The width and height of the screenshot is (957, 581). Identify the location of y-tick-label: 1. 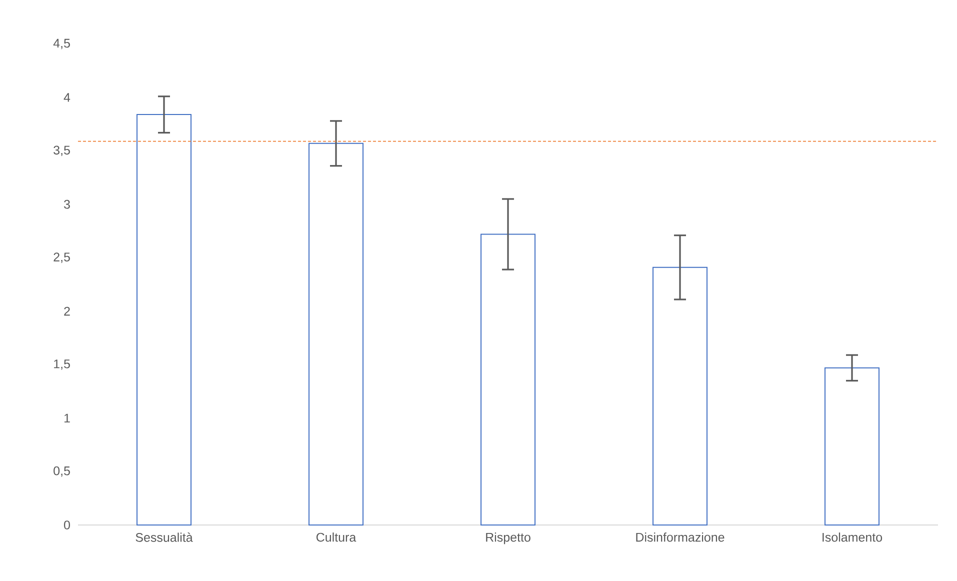
(67, 418).